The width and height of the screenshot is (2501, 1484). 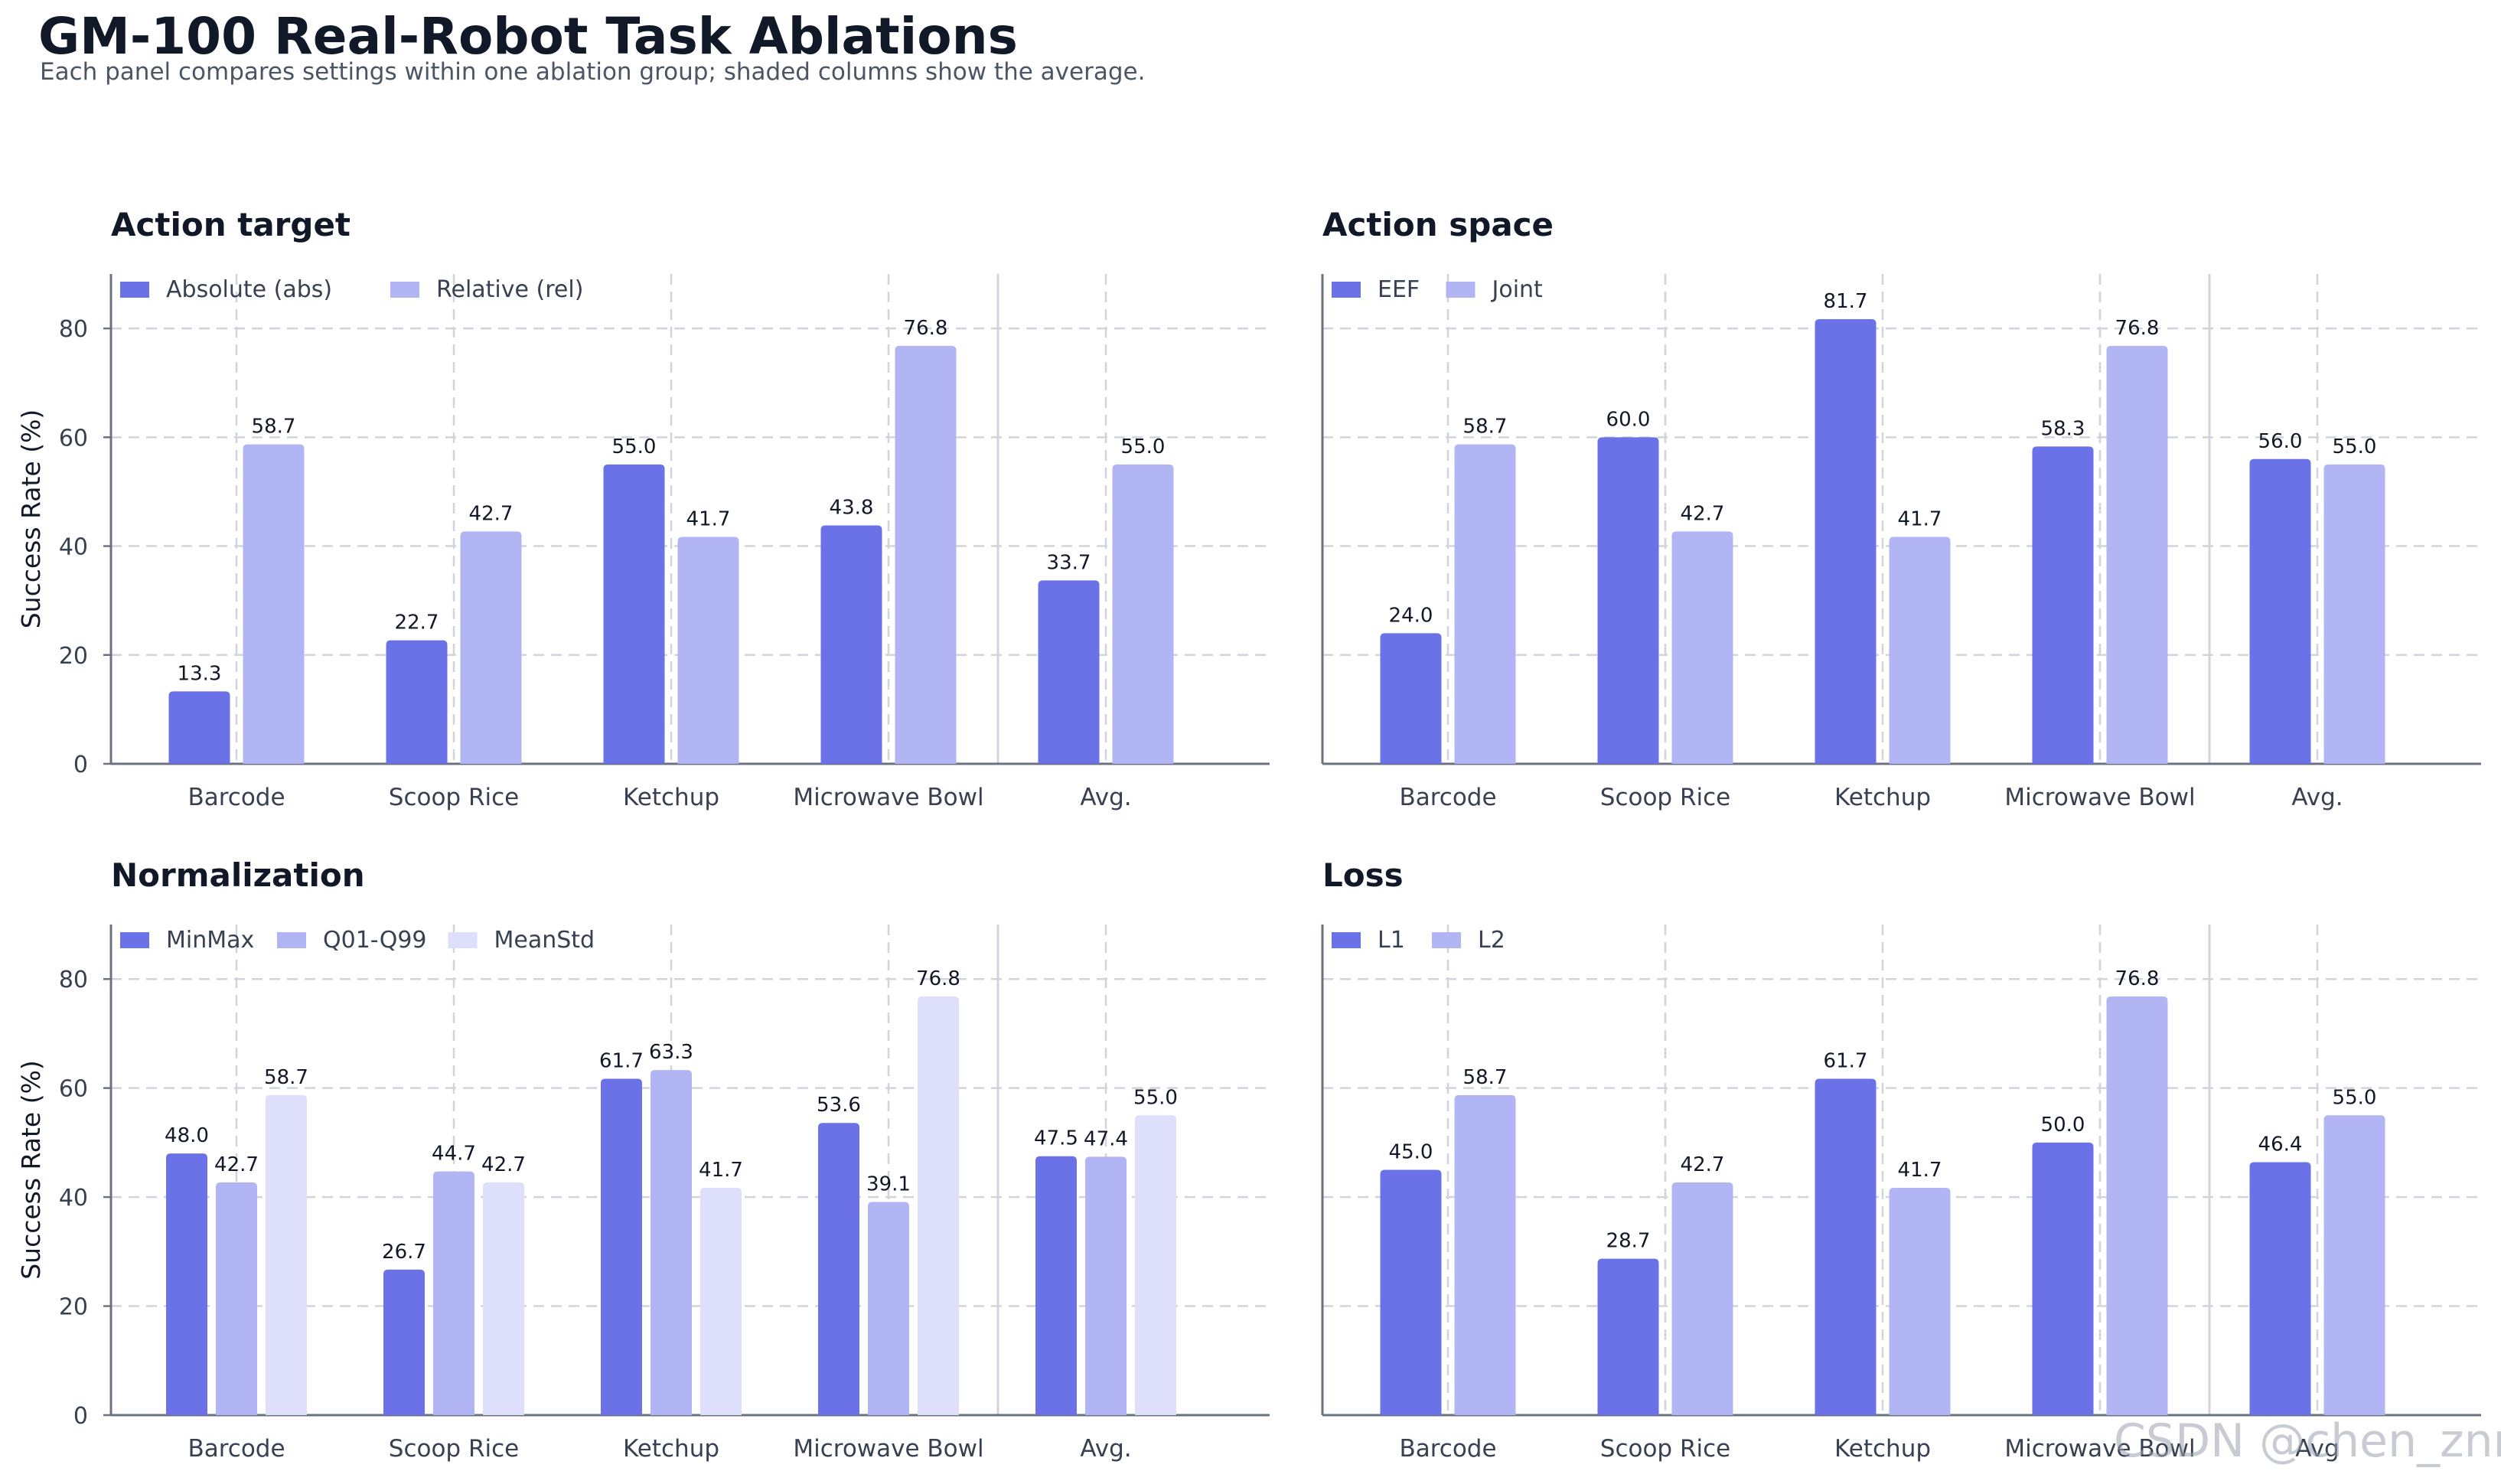 What do you see at coordinates (286, 1254) in the screenshot?
I see `bar-meanstd-barcode` at bounding box center [286, 1254].